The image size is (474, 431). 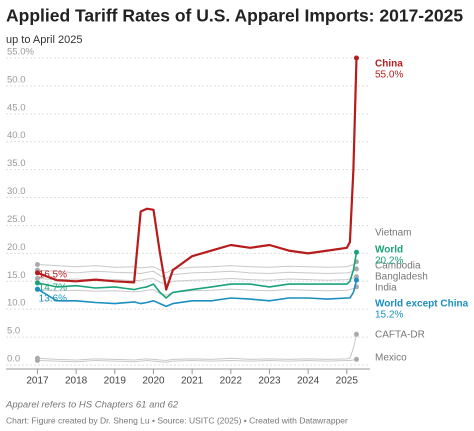 What do you see at coordinates (13, 331) in the screenshot?
I see `y-tick-label: 5.0` at bounding box center [13, 331].